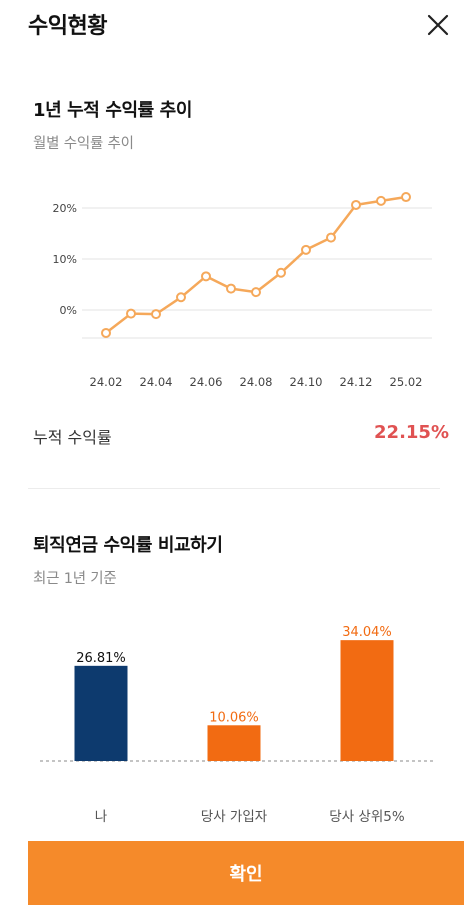 The image size is (467, 910). What do you see at coordinates (106, 382) in the screenshot?
I see `x-tick-label: 24.02` at bounding box center [106, 382].